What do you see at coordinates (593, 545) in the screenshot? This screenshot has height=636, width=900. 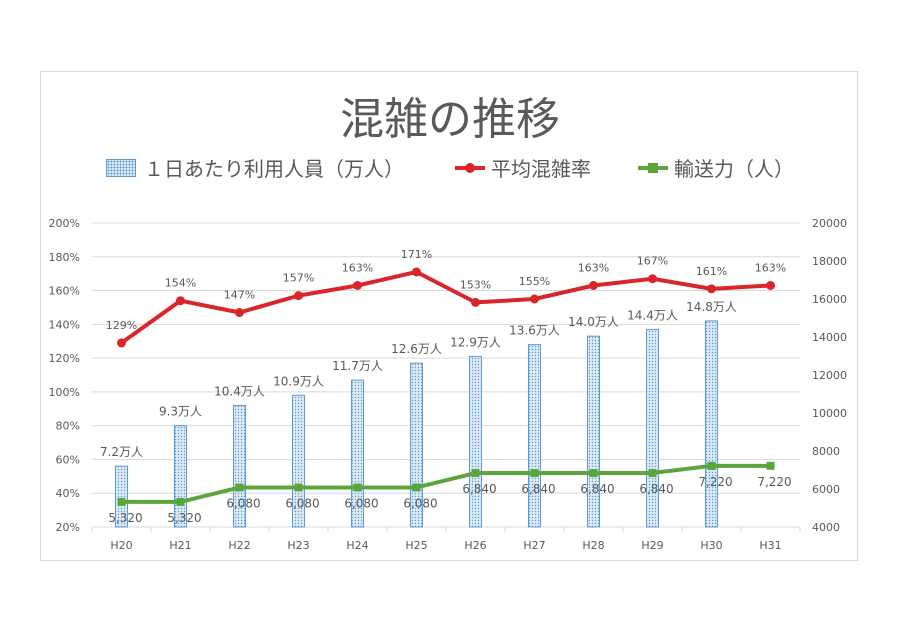 I see `x-axis-tick-label: H28` at bounding box center [593, 545].